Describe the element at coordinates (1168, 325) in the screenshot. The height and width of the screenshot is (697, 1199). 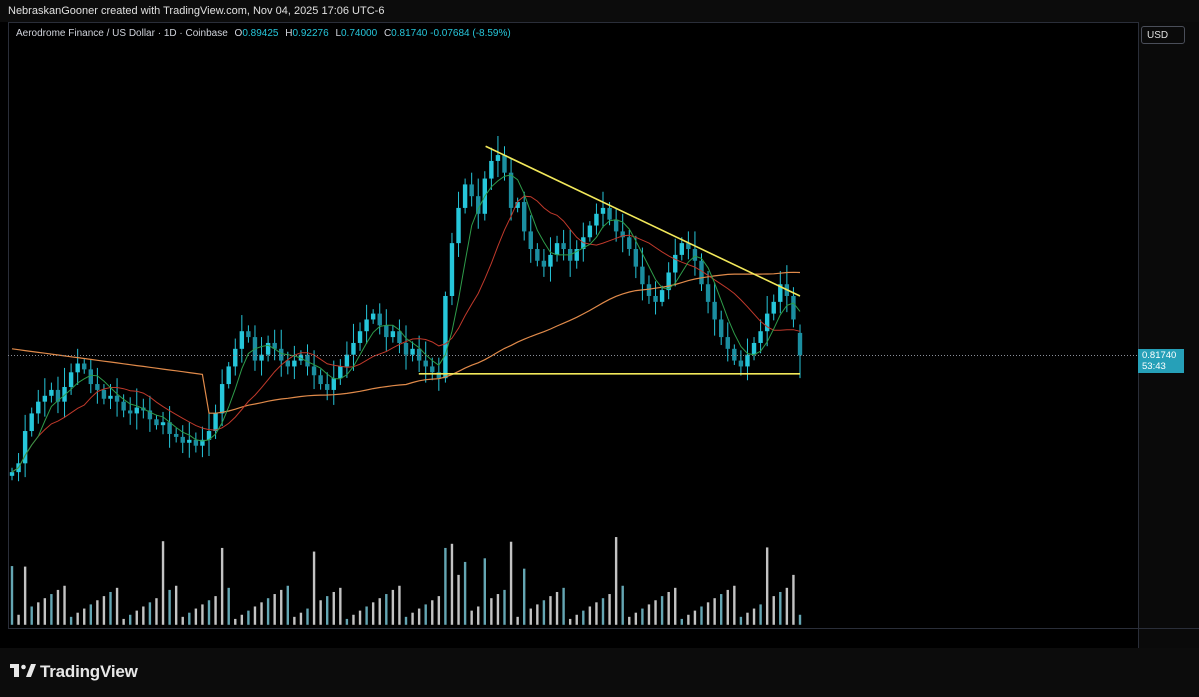
I see `price-axis` at that location.